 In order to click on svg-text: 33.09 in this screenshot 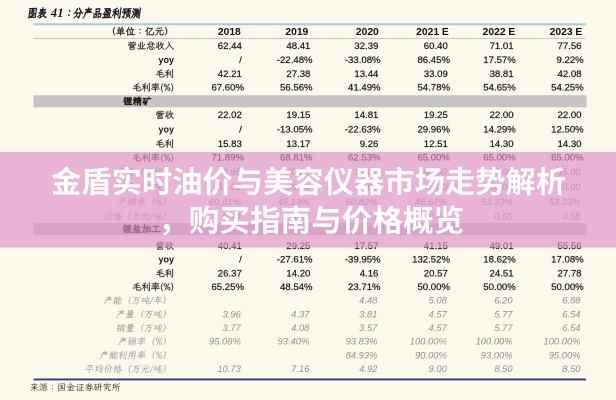, I will do `click(436, 74)`.